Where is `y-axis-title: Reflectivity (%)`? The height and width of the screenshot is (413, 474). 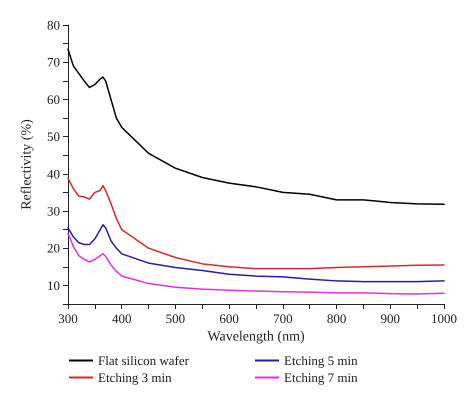
y-axis-title: Reflectivity (%) is located at coordinates (27, 164).